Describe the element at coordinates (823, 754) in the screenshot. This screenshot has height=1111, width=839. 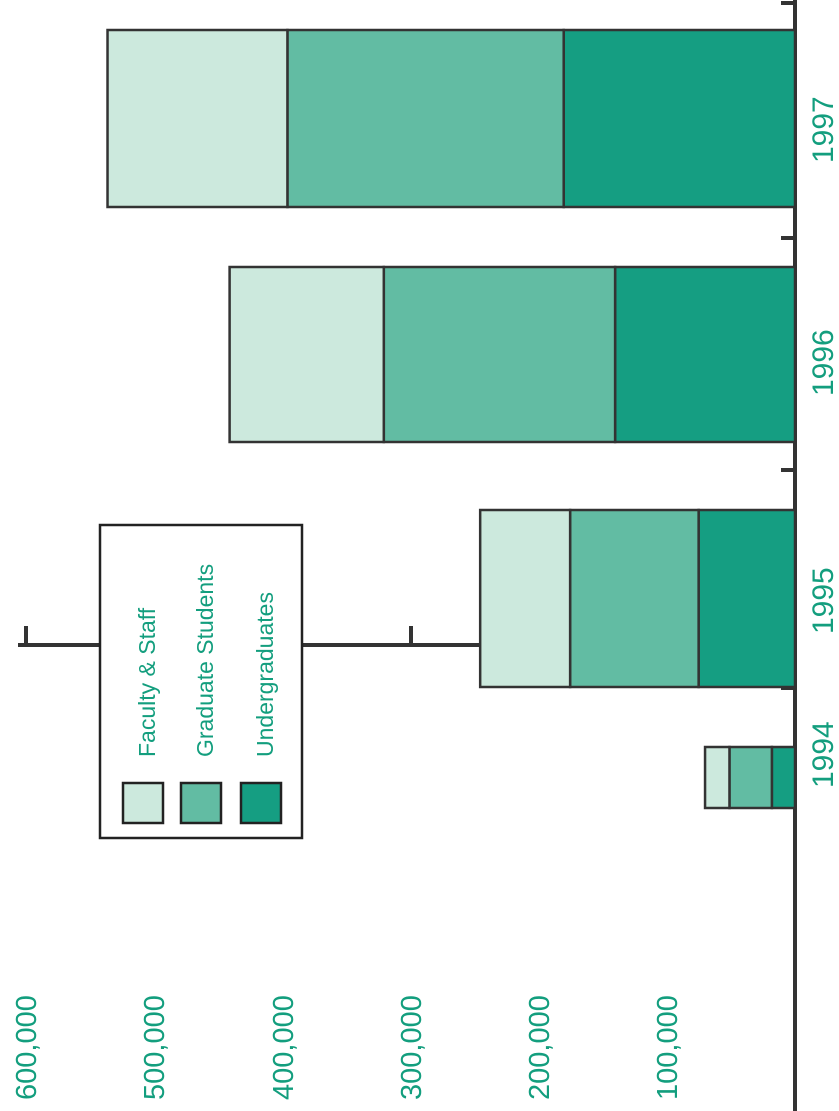
I see `category-label: 1994` at that location.